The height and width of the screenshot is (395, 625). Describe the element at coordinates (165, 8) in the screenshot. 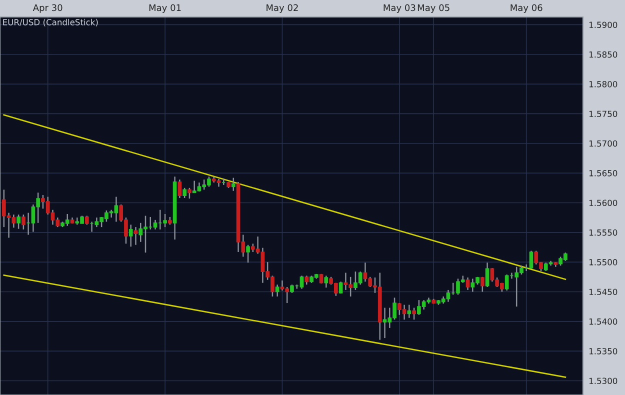

I see `x-tick-label: May 01` at that location.